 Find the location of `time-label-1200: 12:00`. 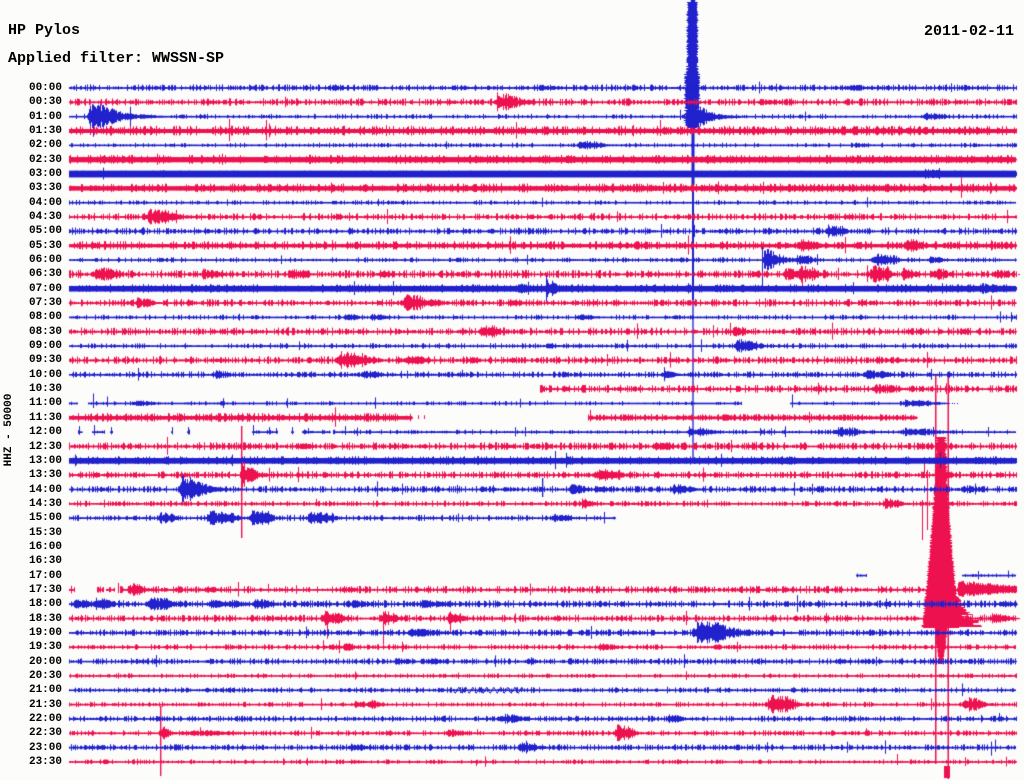

time-label-1200: 12:00 is located at coordinates (45, 432).